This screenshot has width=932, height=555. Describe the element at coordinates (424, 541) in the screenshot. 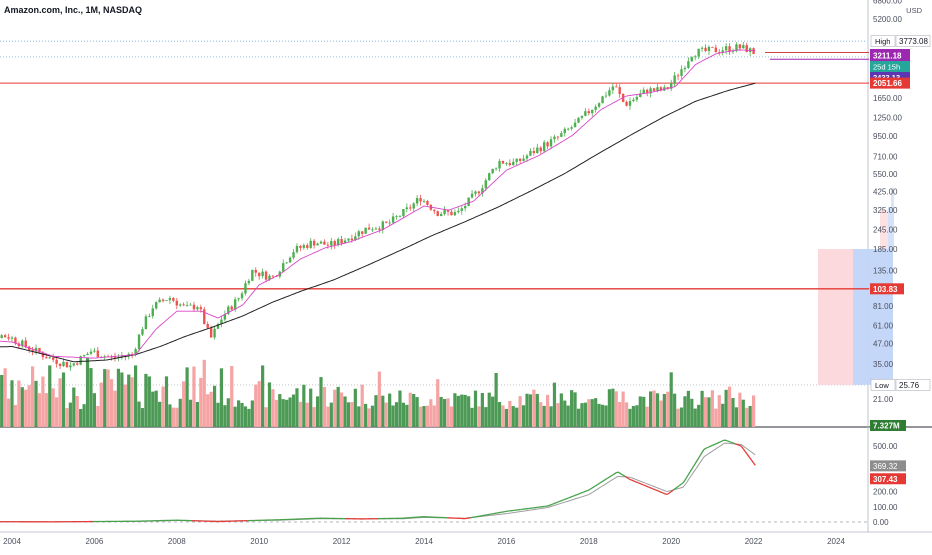

I see `time-axis-tick: 2014` at that location.